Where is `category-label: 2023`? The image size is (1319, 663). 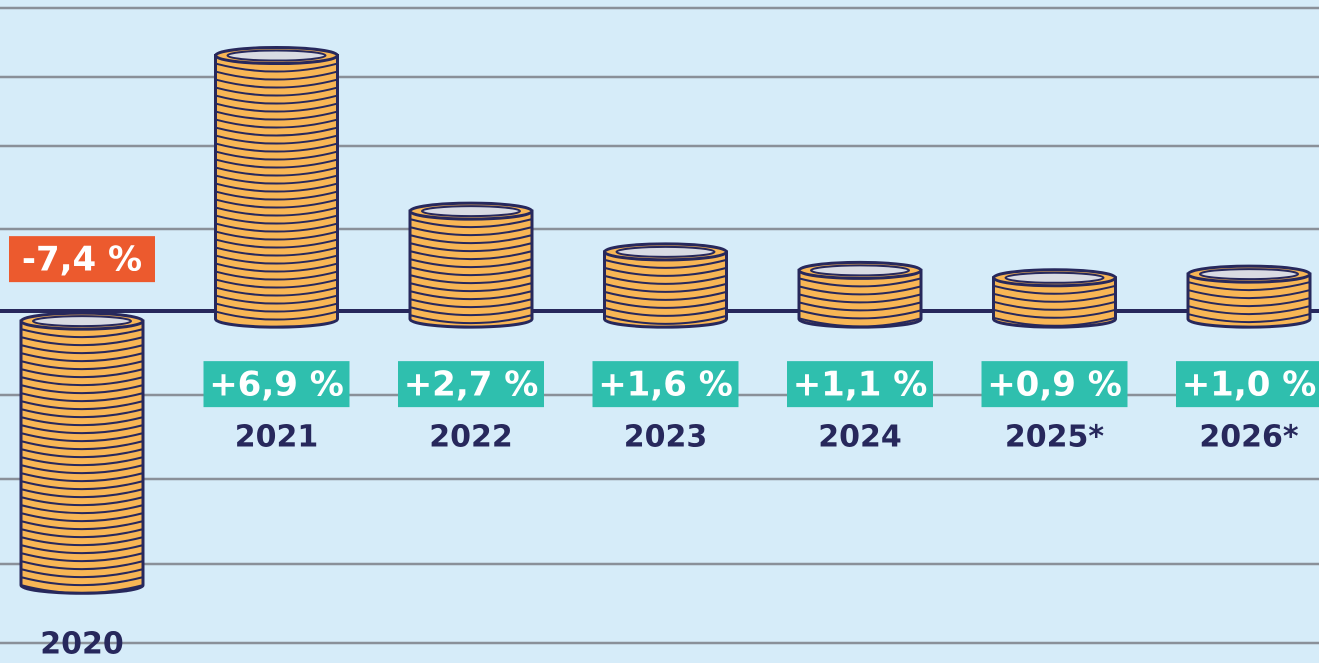 category-label: 2023 is located at coordinates (666, 437).